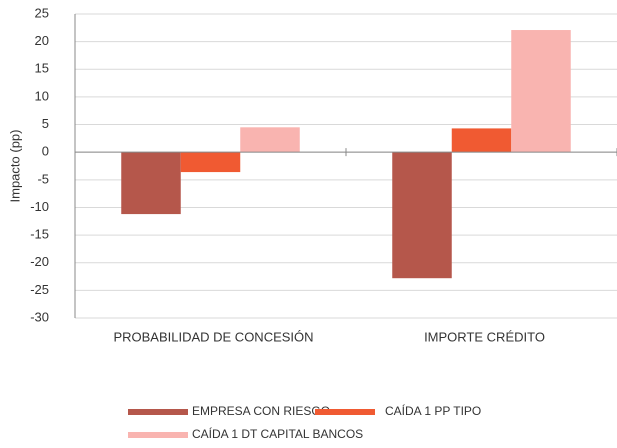 This screenshot has width=617, height=448. I want to click on y-tick-label: 15, so click(42, 68).